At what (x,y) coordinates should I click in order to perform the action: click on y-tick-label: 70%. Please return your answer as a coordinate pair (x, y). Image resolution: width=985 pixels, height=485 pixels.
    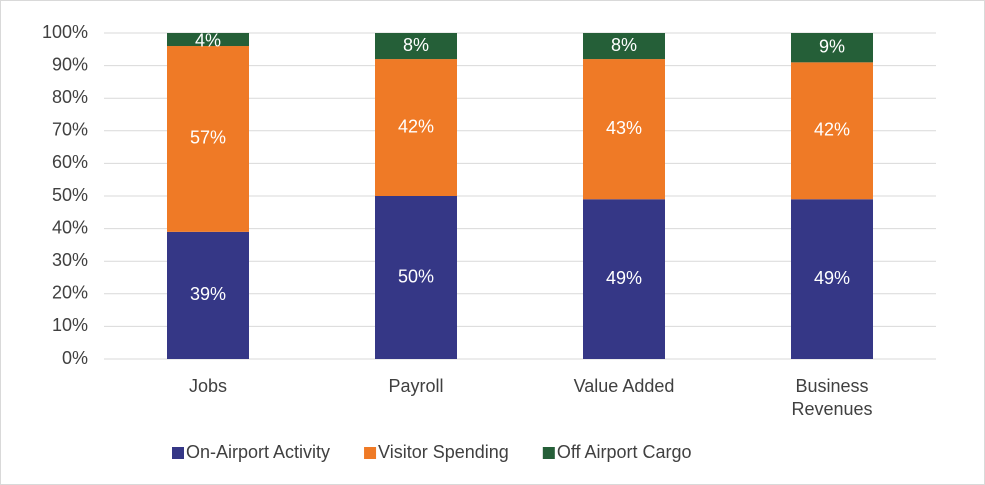
    Looking at the image, I should click on (70, 130).